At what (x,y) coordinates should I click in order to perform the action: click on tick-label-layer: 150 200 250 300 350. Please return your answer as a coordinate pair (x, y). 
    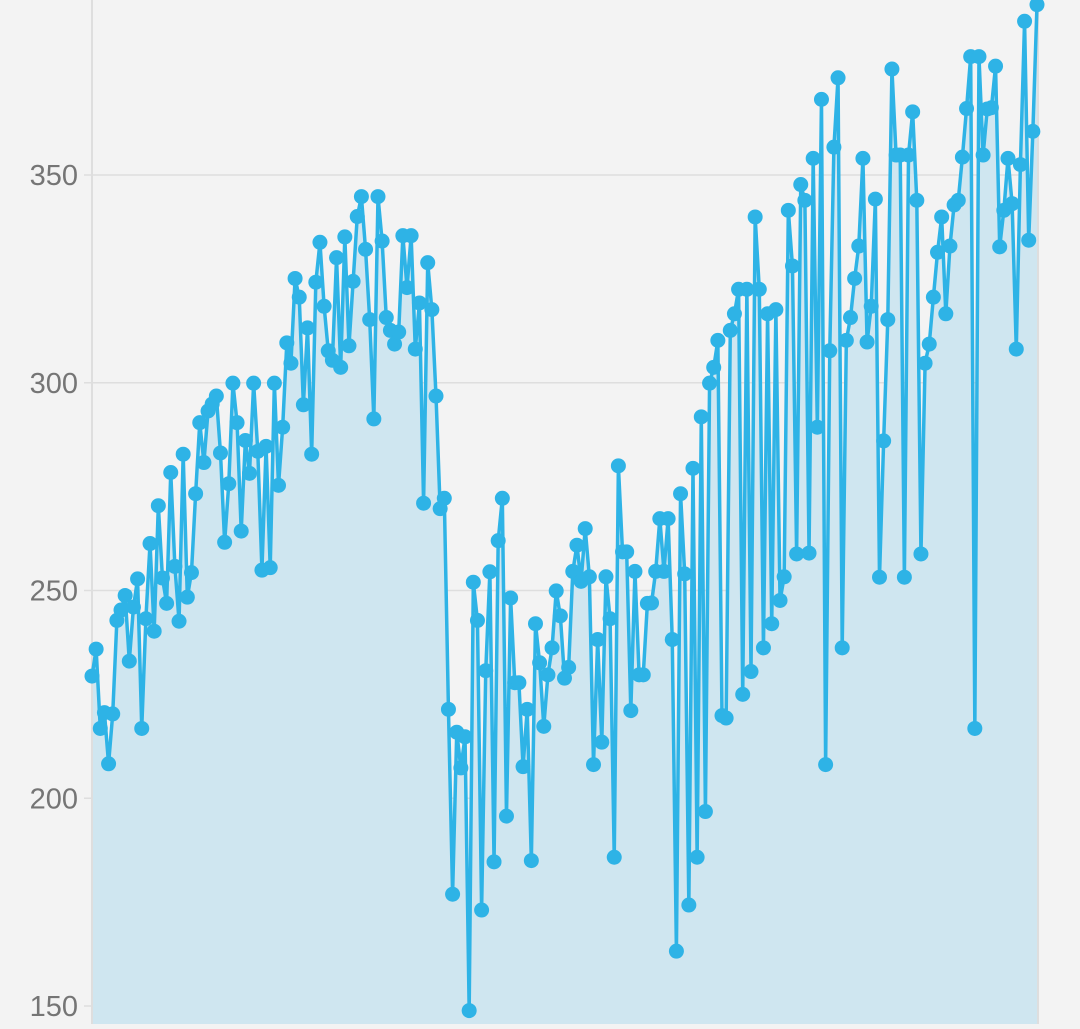
    Looking at the image, I should click on (54, 591).